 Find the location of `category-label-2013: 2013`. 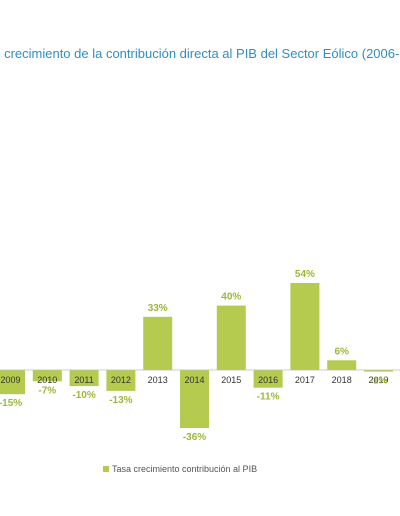

category-label-2013: 2013 is located at coordinates (158, 380).